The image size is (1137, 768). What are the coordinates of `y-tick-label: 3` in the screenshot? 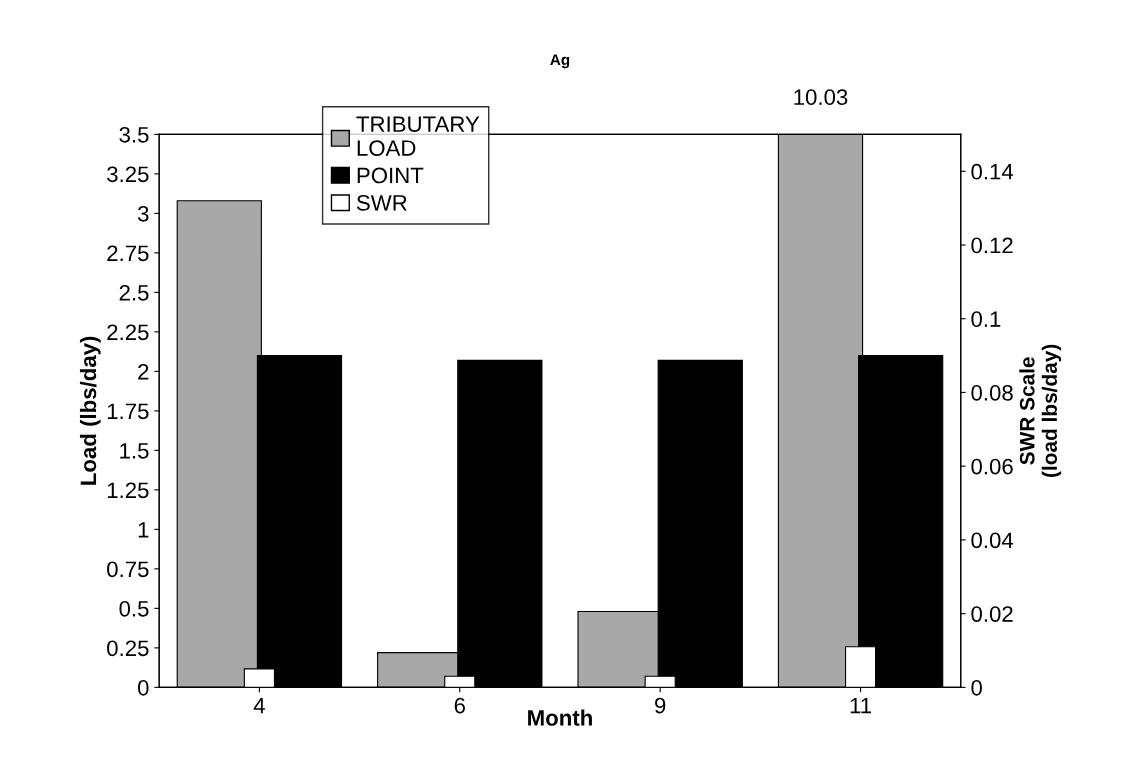 It's located at (143, 213).